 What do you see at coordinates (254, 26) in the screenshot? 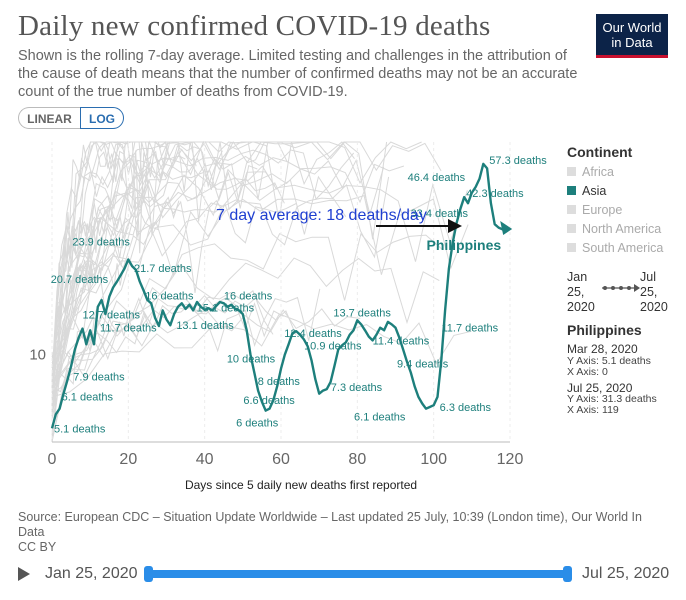
I see `chart-title: Daily new confirmed COVID-19 deaths` at bounding box center [254, 26].